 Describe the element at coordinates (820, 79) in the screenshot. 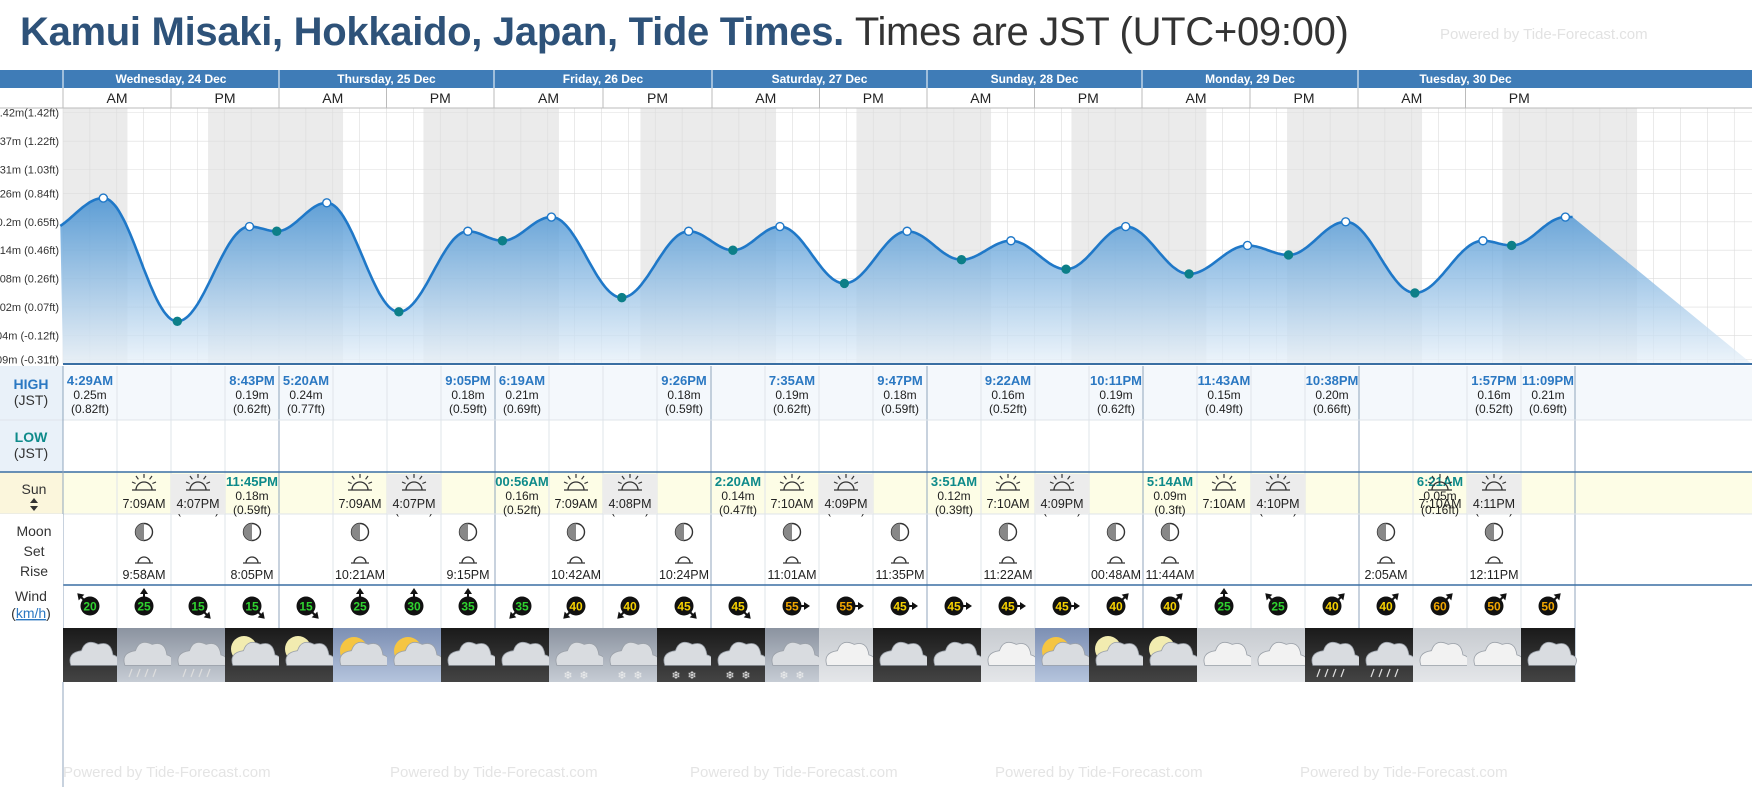

I see `day-label: Saturday, 27 Dec` at that location.